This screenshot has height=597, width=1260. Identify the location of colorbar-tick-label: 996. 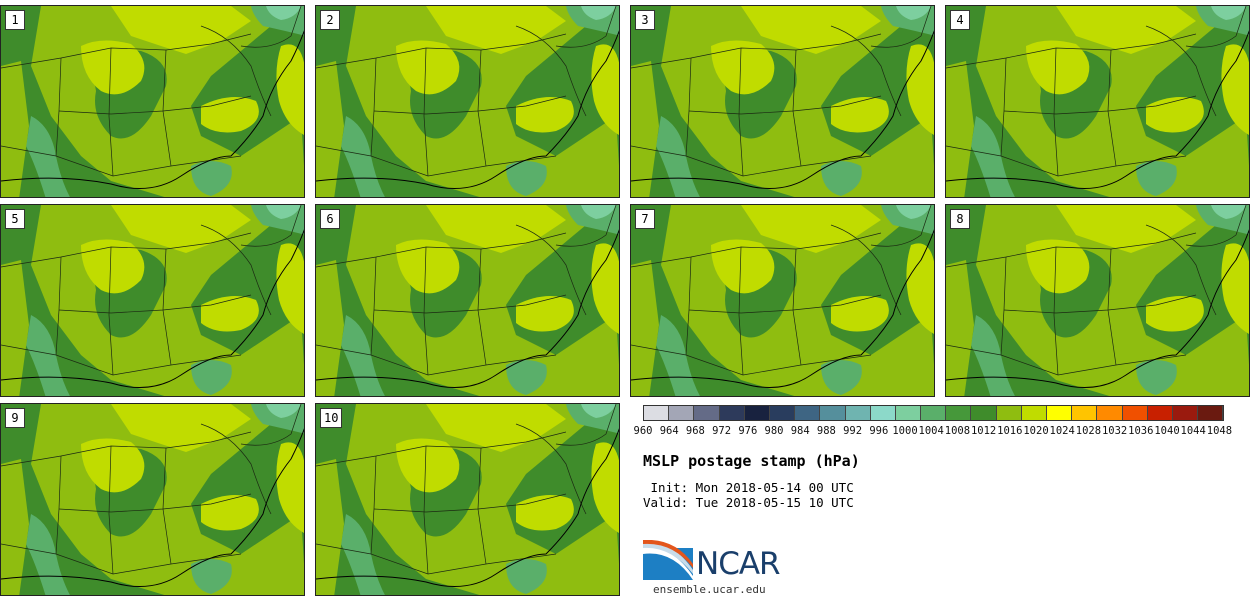
(879, 431).